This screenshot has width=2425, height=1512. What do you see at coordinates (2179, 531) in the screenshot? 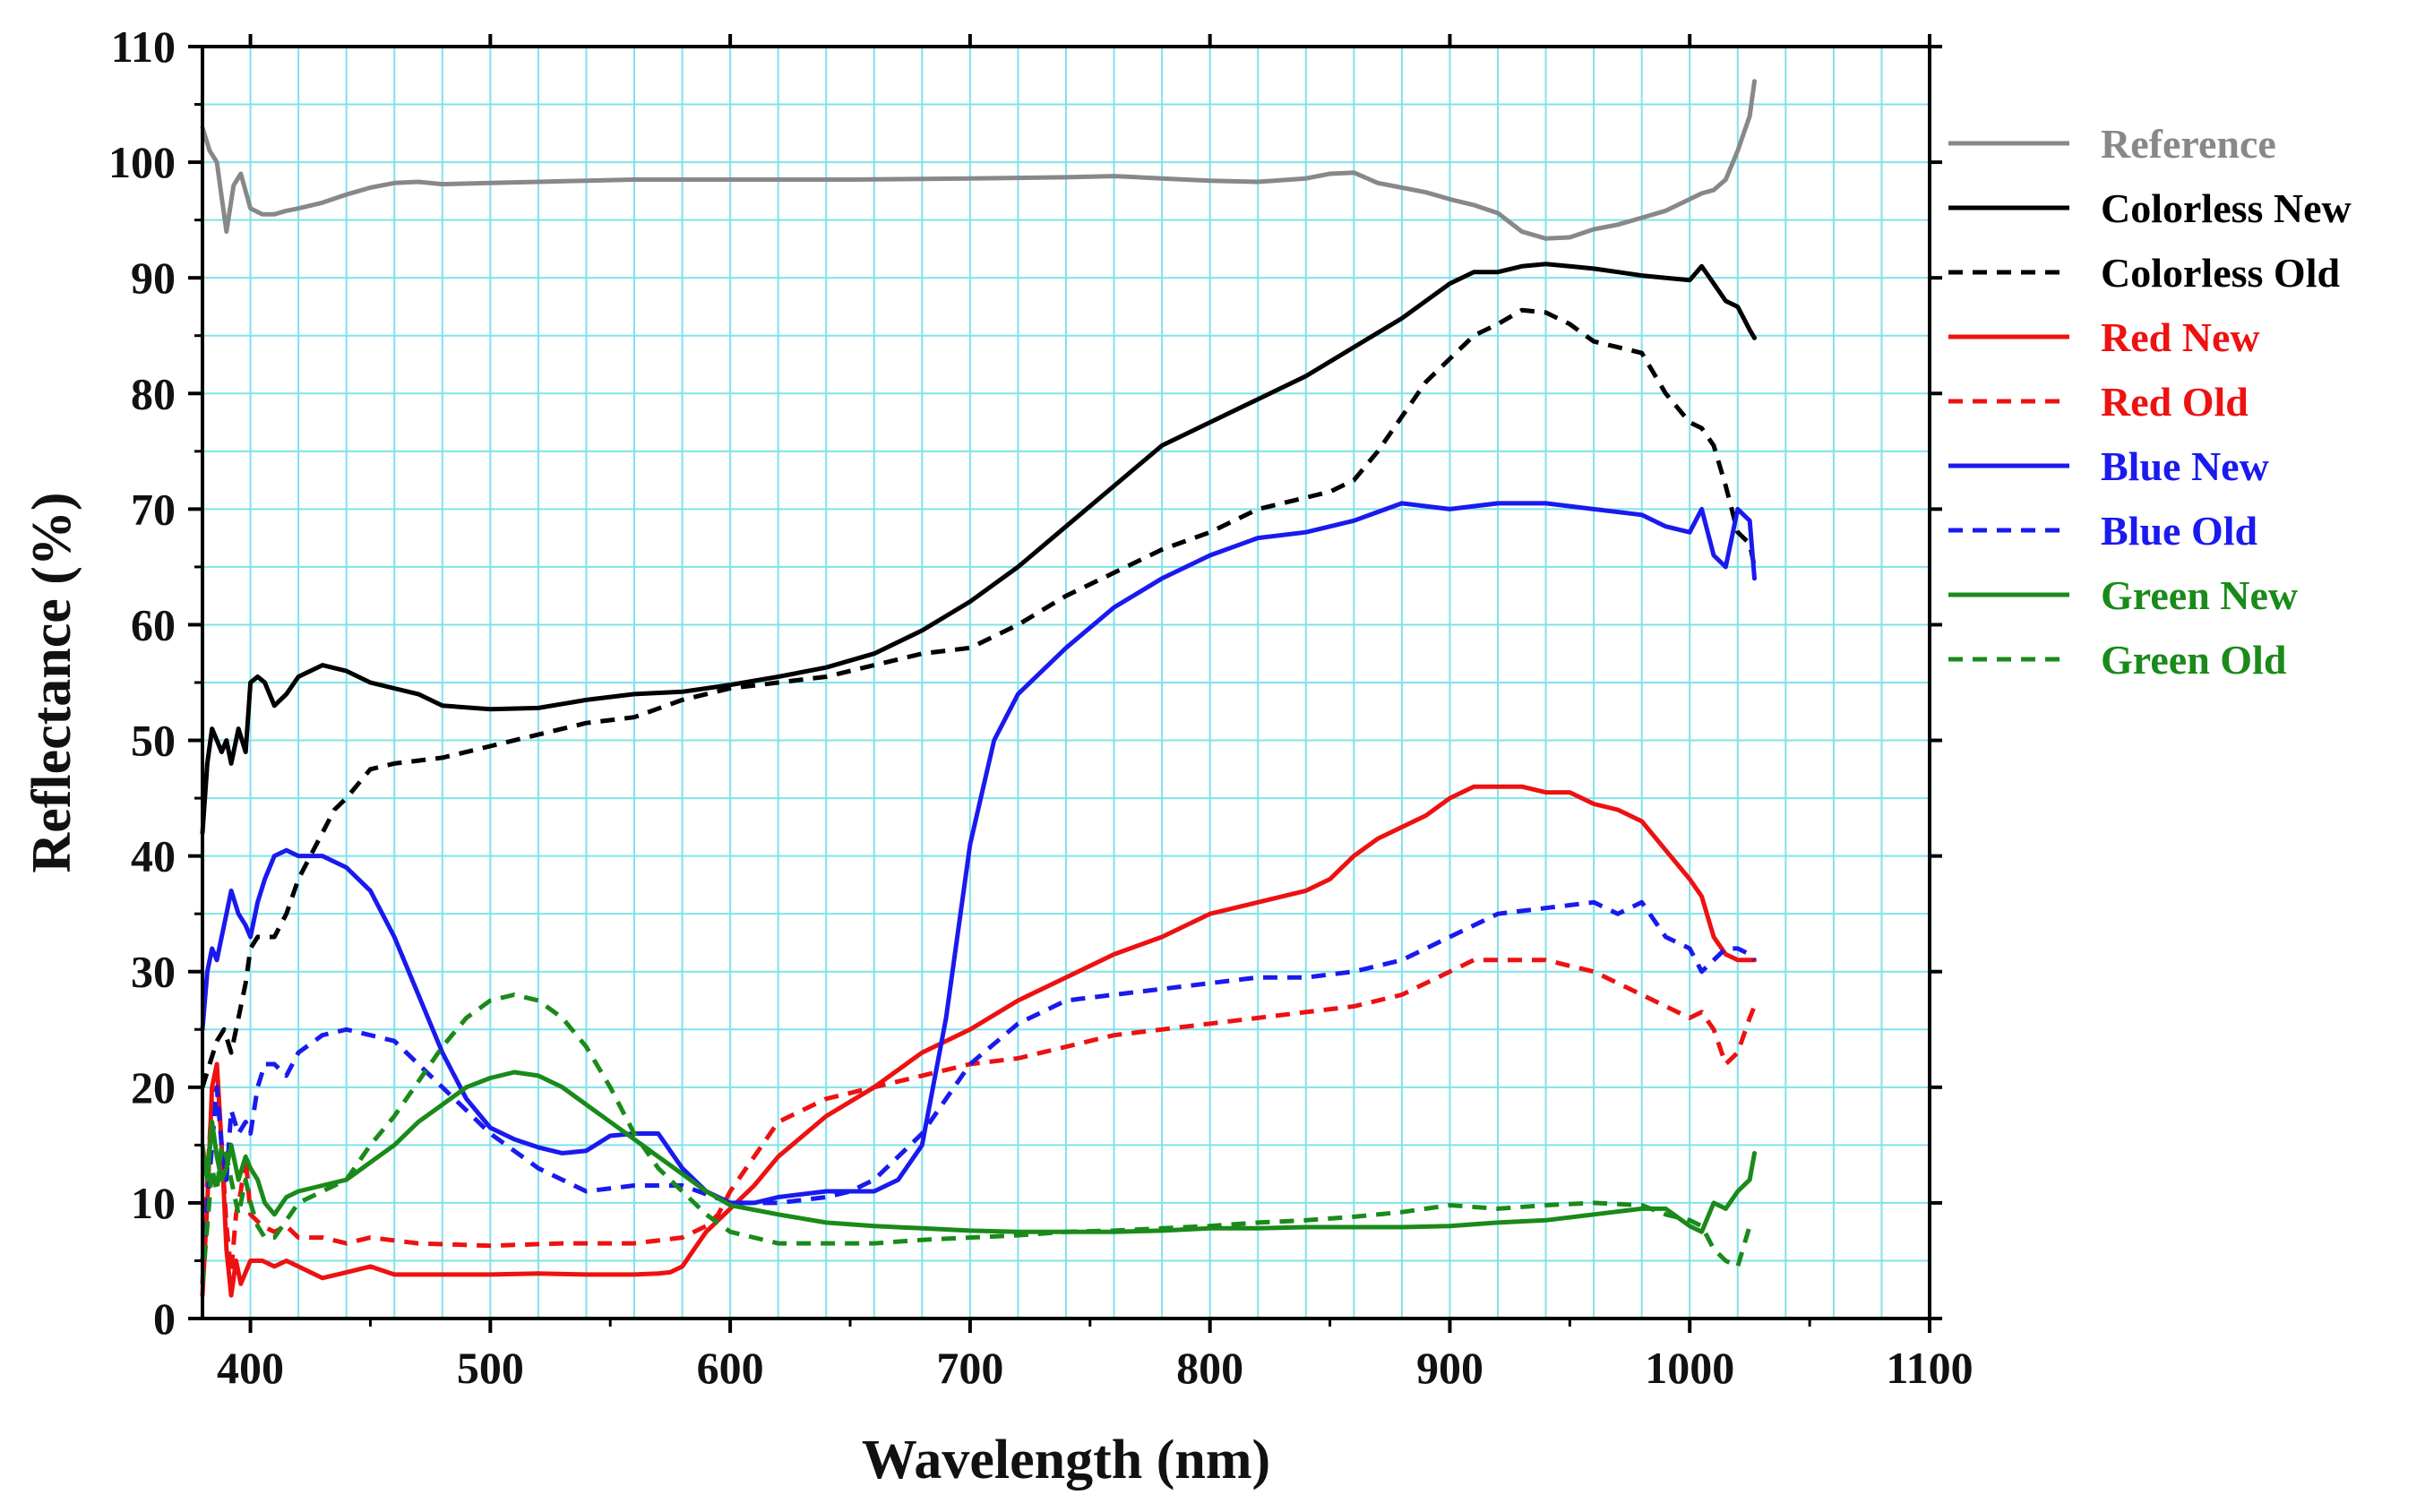
I see `legend-label: Blue Old` at bounding box center [2179, 531].